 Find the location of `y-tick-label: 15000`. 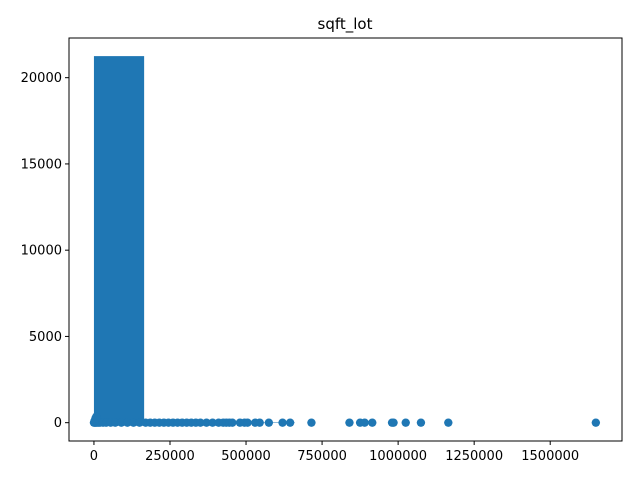

y-tick-label: 15000 is located at coordinates (41, 164).